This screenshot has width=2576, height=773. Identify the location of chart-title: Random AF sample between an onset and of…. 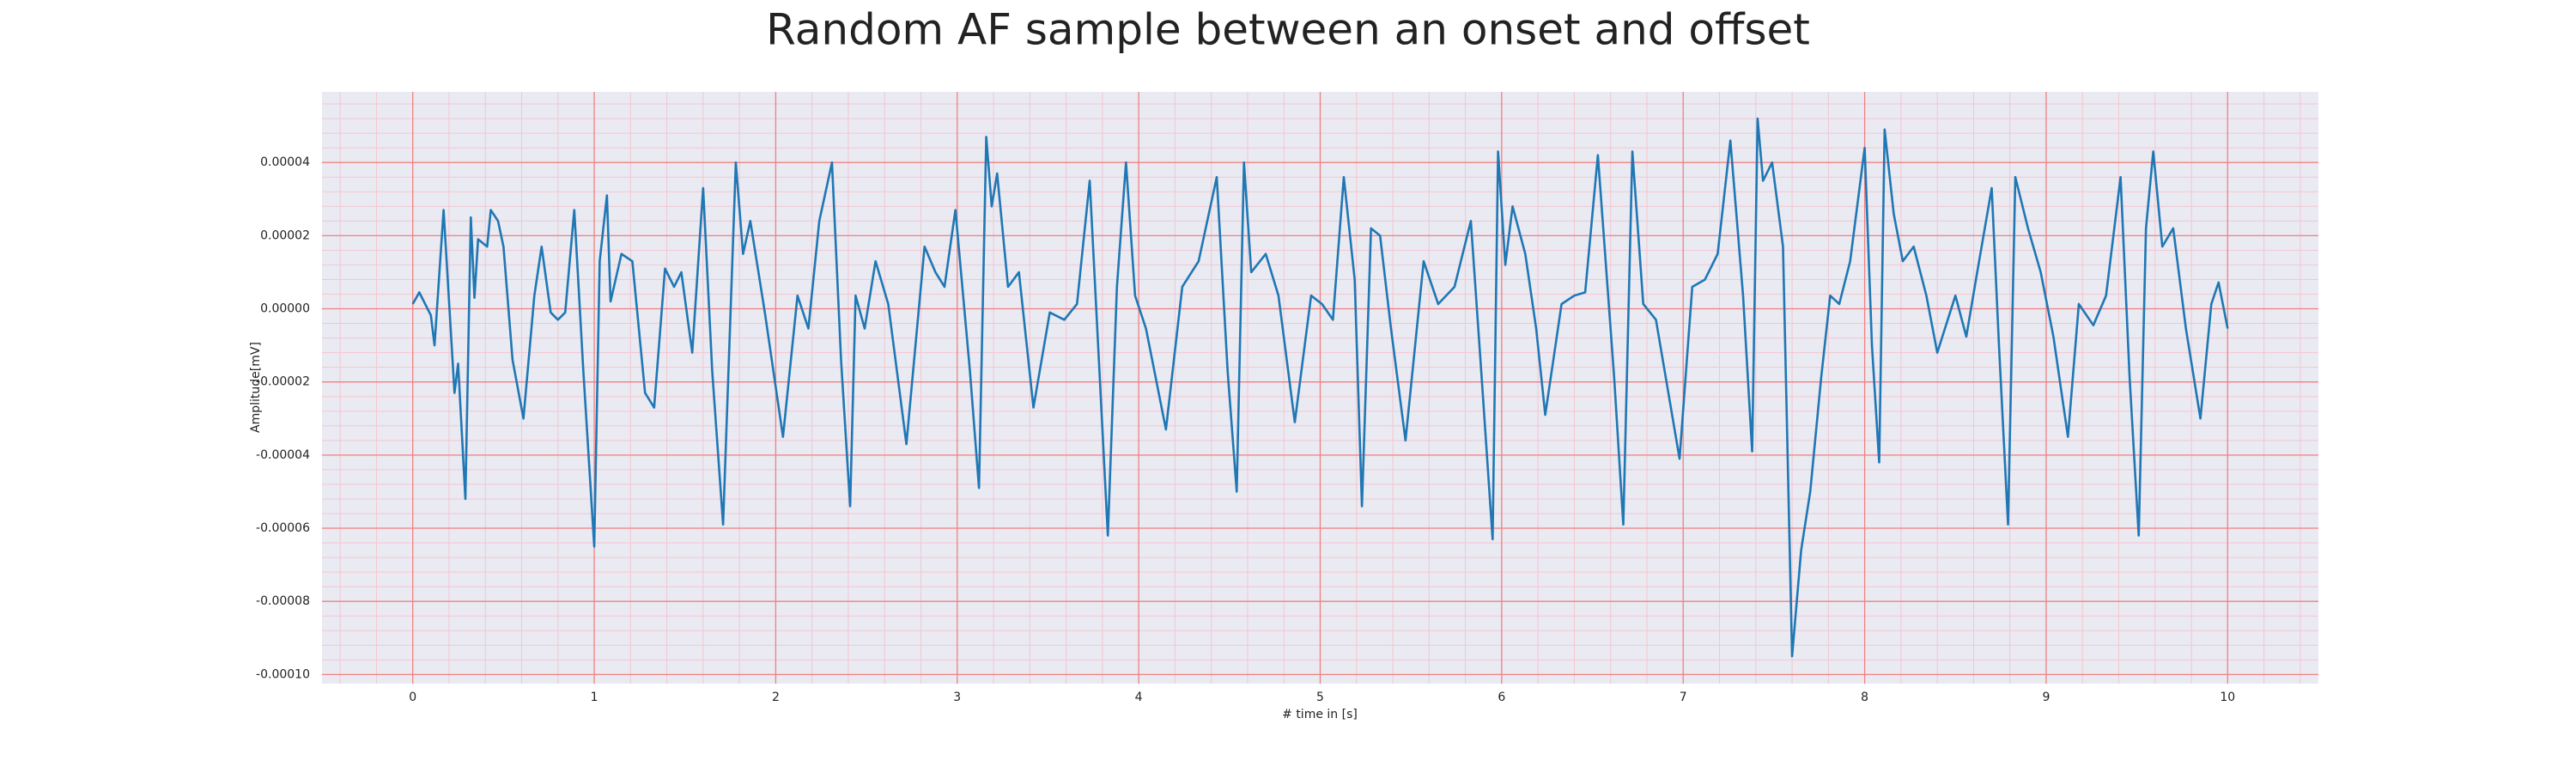
(1288, 30).